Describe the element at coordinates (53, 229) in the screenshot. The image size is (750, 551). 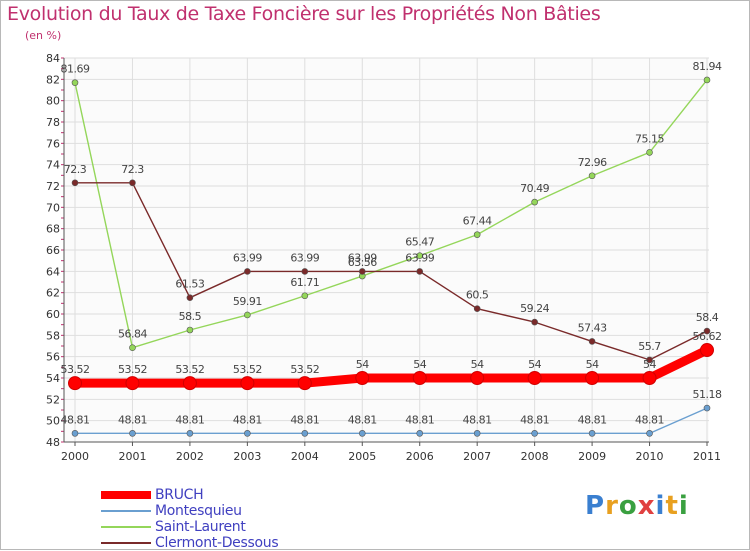
I see `y-tick-label: 68` at that location.